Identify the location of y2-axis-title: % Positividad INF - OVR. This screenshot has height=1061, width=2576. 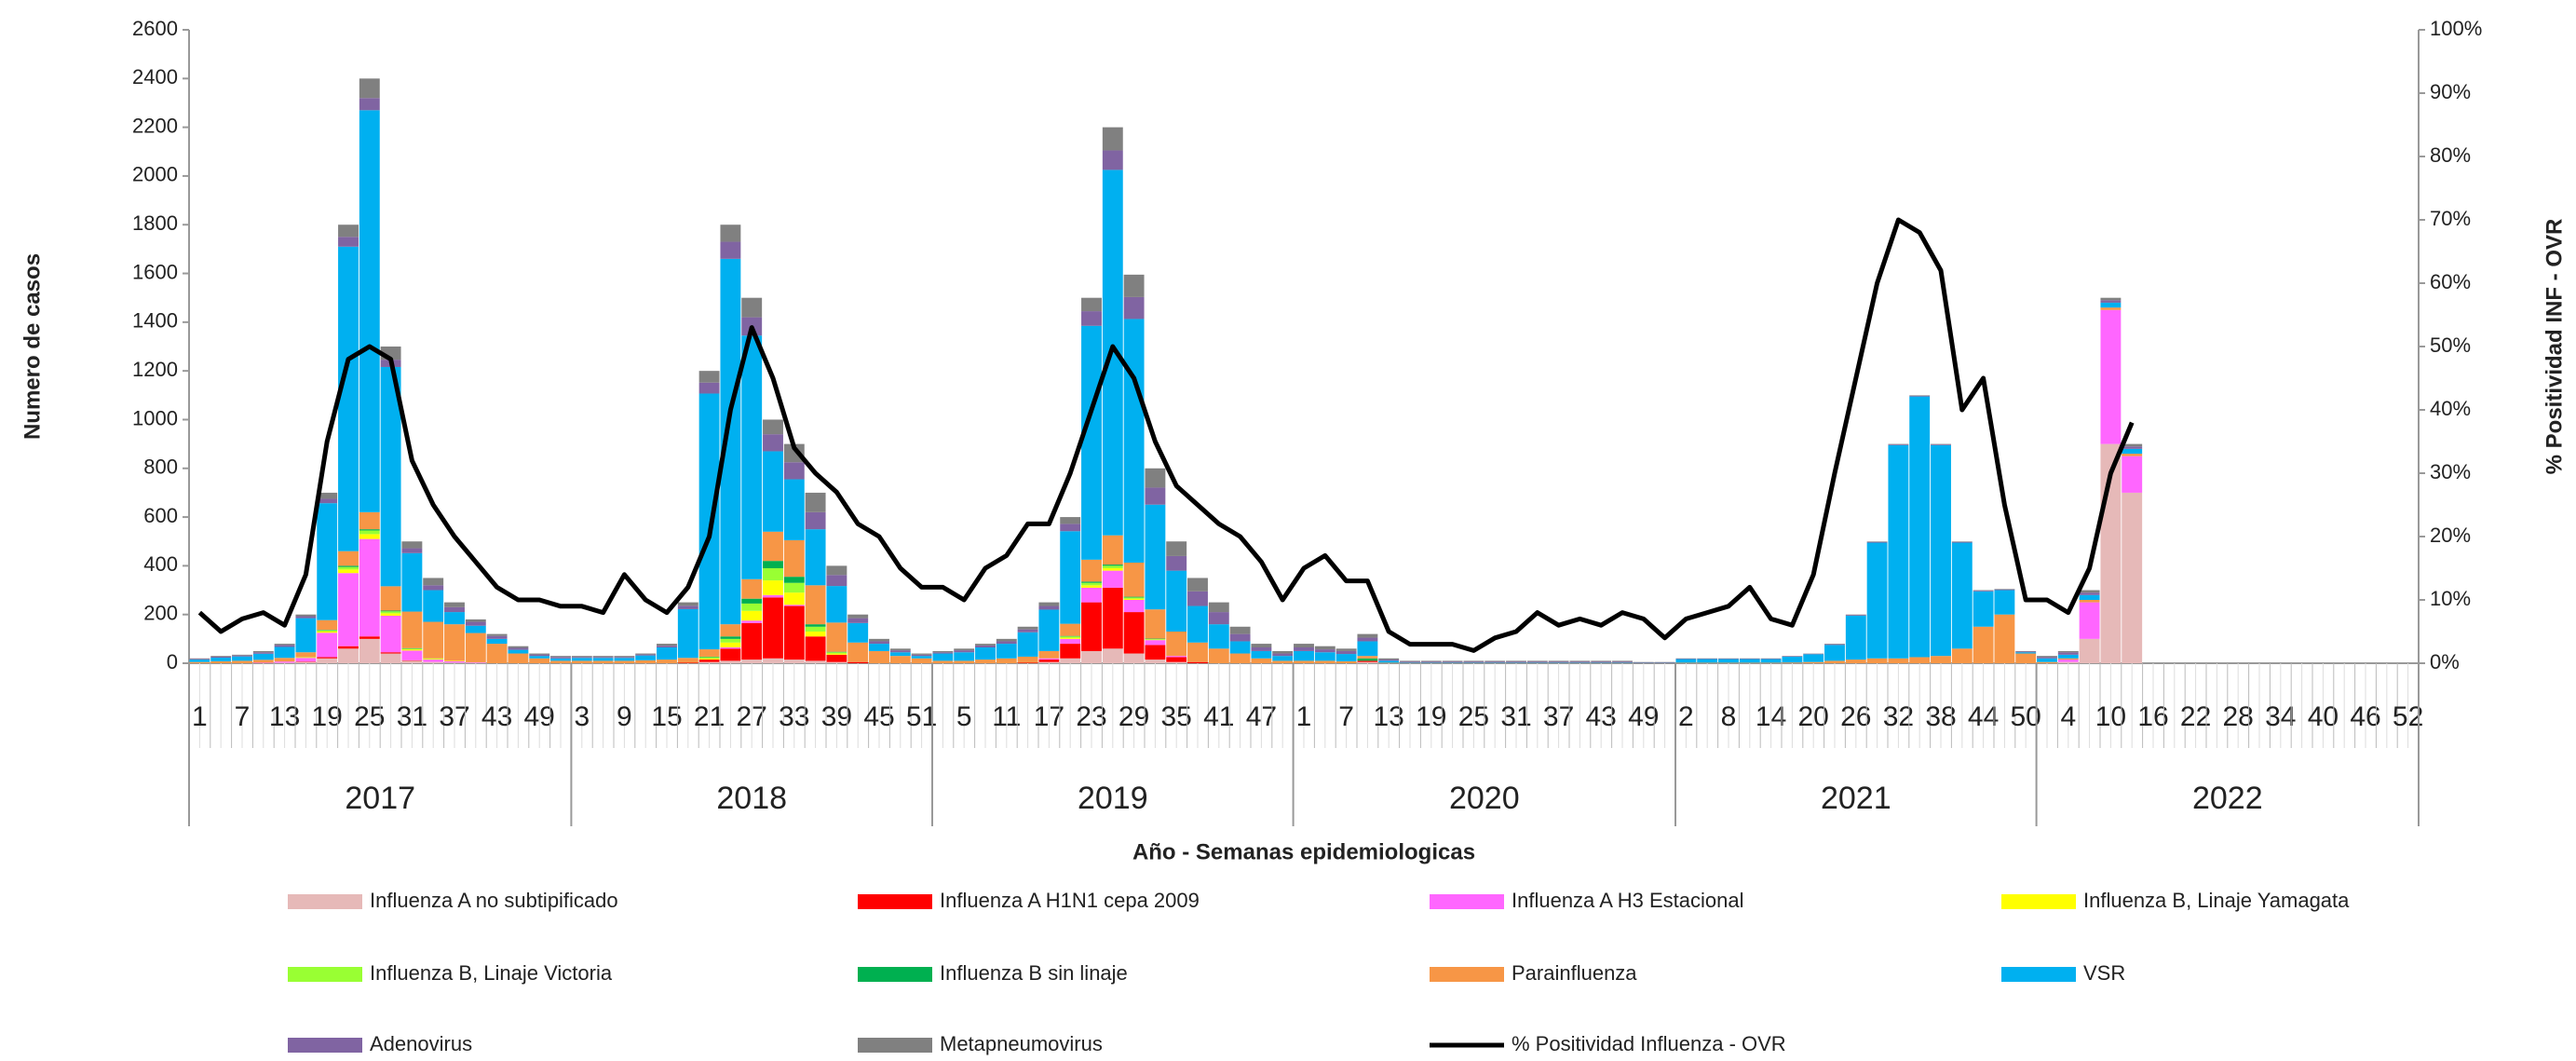
(2554, 347).